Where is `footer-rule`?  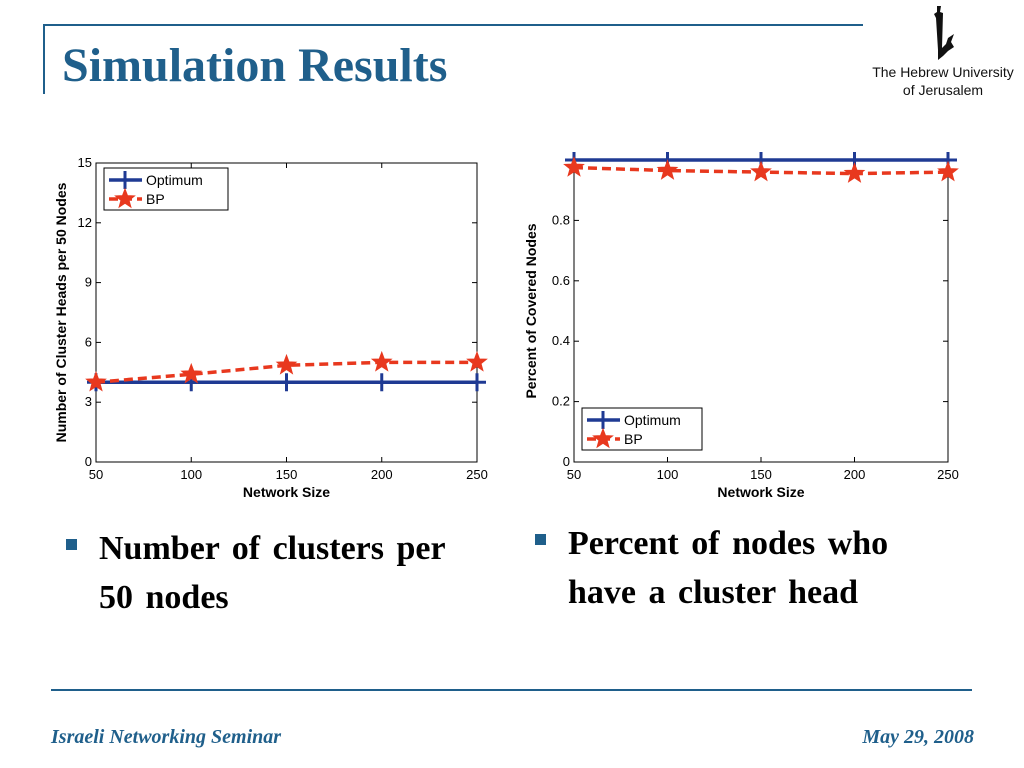 footer-rule is located at coordinates (511, 690).